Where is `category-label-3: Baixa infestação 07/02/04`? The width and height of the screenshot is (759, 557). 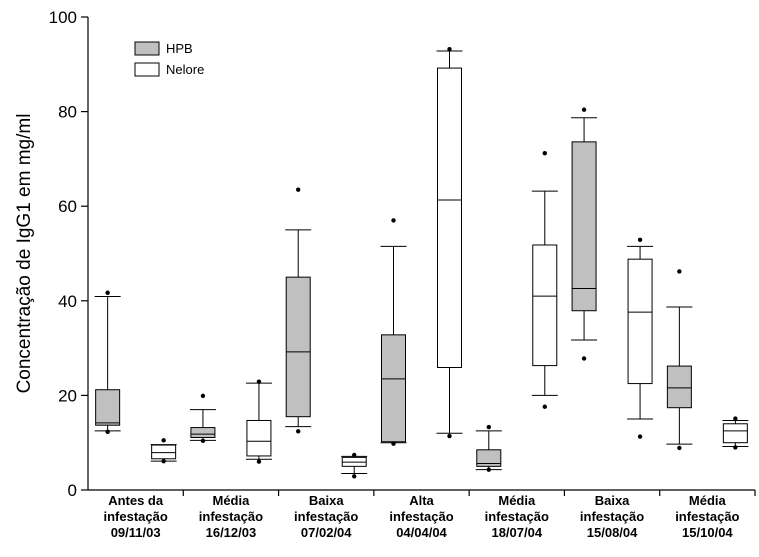 category-label-3: Baixa infestação 07/02/04 is located at coordinates (326, 516).